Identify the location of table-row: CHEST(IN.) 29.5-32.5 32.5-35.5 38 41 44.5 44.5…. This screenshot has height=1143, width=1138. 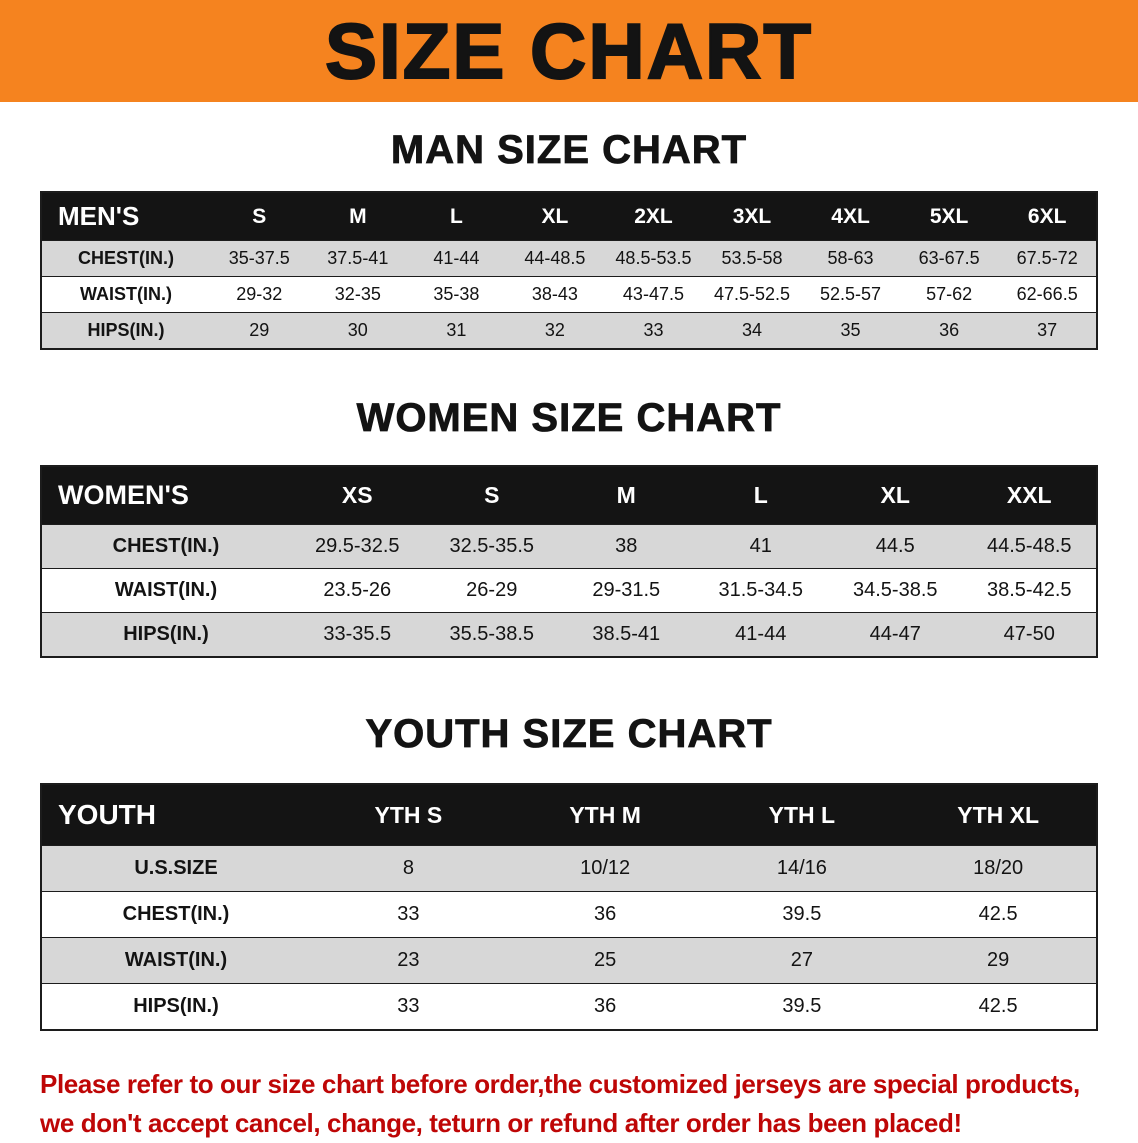
(569, 546).